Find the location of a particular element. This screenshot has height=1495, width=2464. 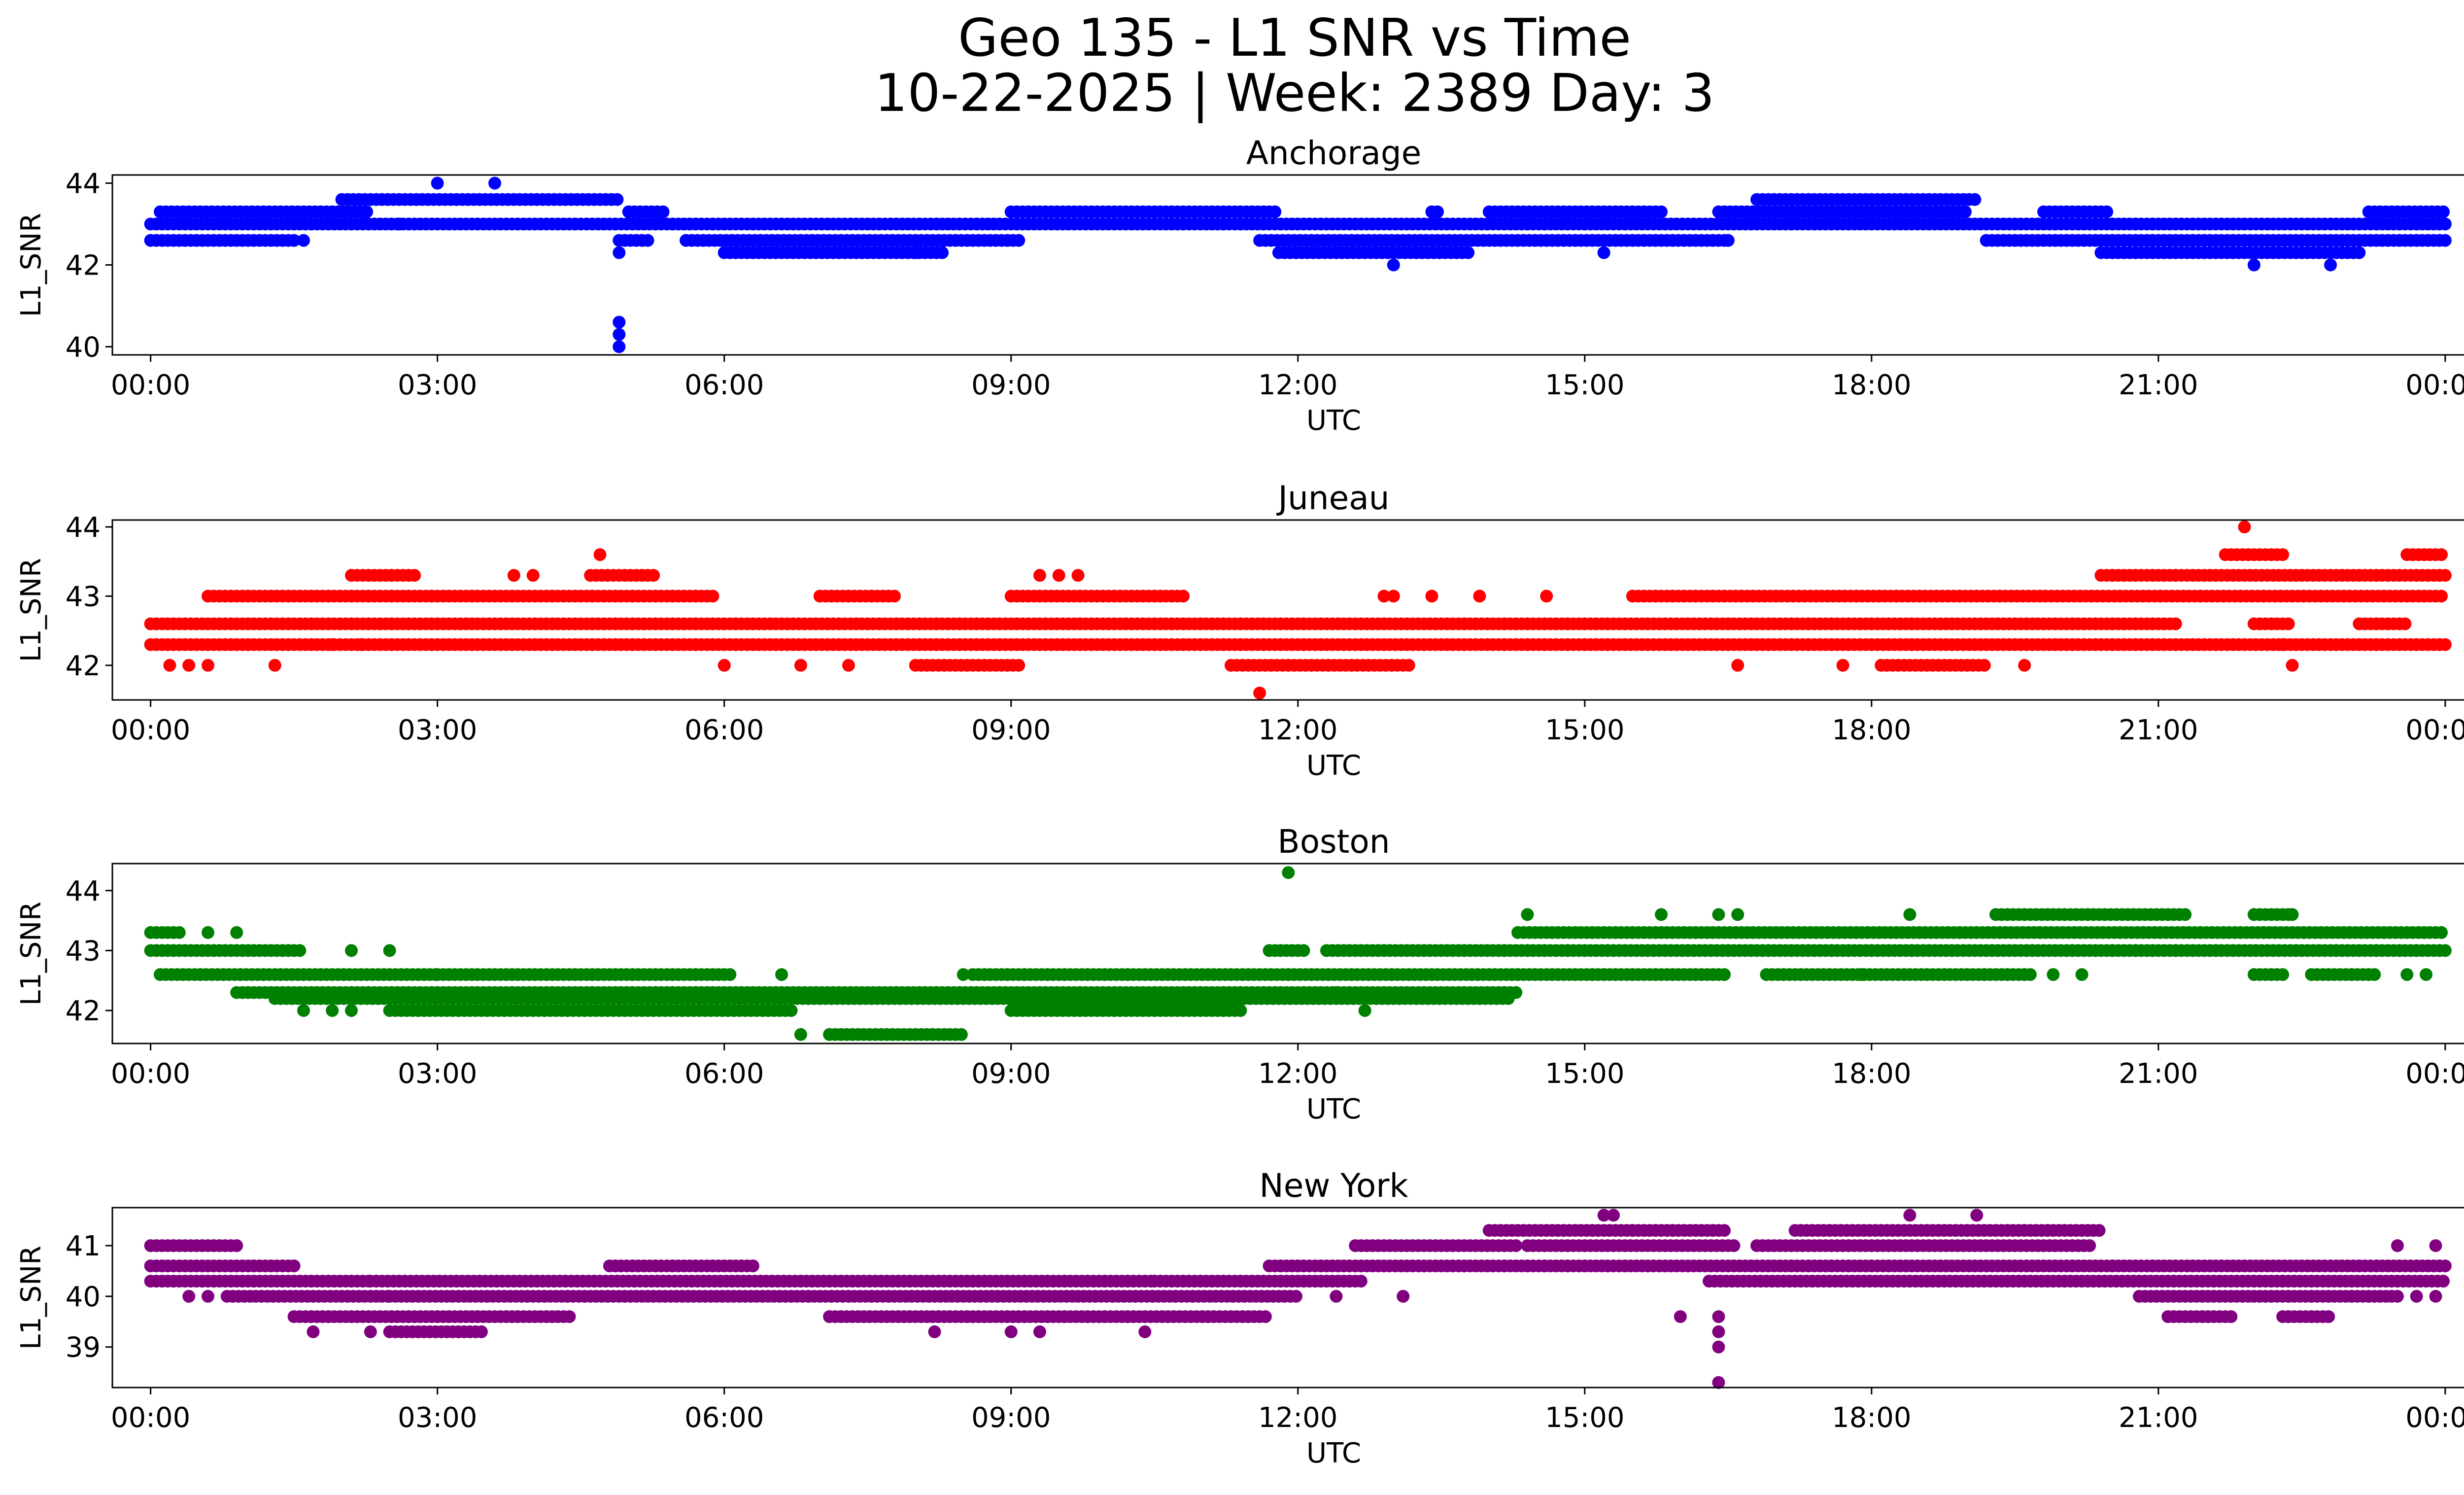

x-tick-label: 09:00 is located at coordinates (1011, 385).